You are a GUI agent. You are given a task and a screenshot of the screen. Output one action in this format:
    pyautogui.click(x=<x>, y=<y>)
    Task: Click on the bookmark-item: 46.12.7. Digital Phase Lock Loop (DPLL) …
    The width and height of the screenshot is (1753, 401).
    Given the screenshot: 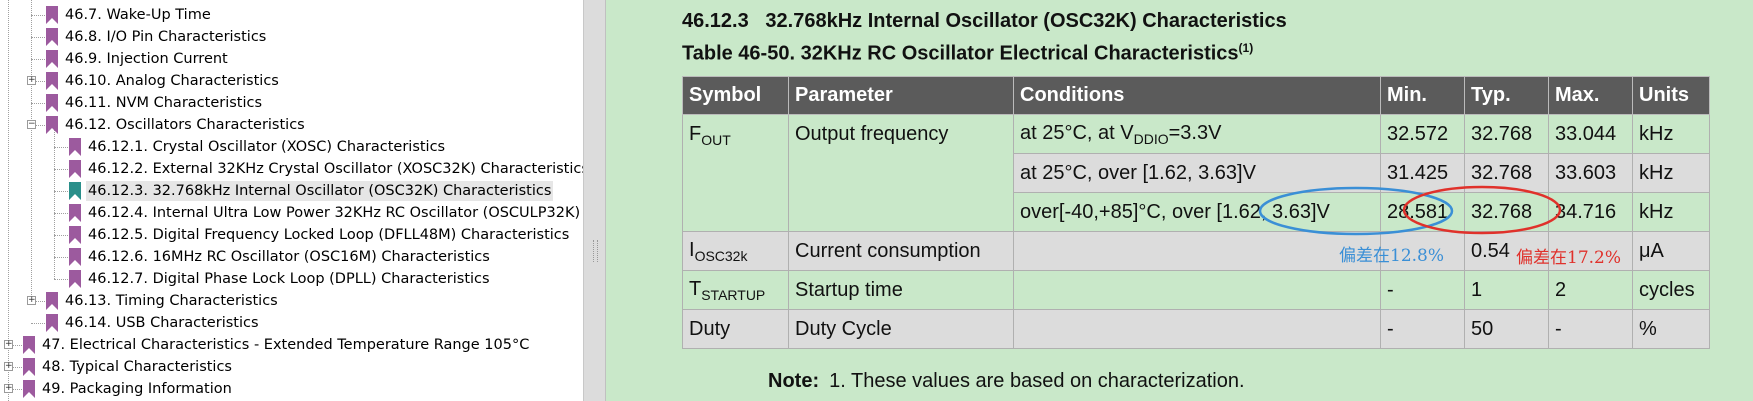 What is the action you would take?
    pyautogui.click(x=291, y=279)
    